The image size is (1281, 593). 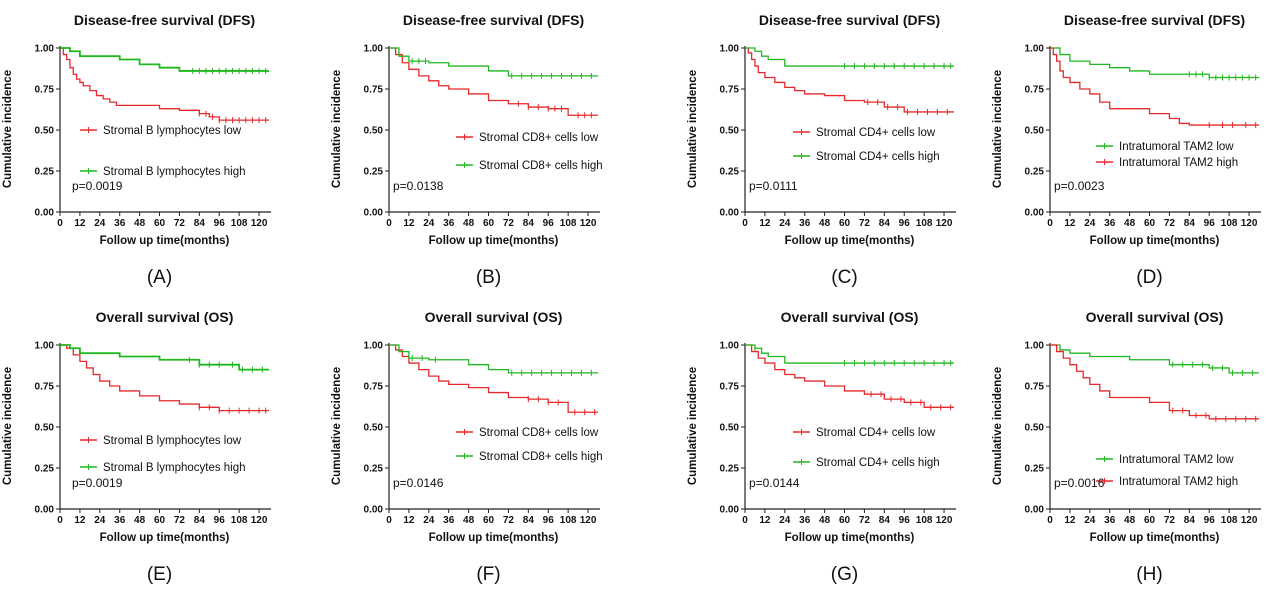 What do you see at coordinates (878, 157) in the screenshot?
I see `legend-label: Stromal CD4+ cells high` at bounding box center [878, 157].